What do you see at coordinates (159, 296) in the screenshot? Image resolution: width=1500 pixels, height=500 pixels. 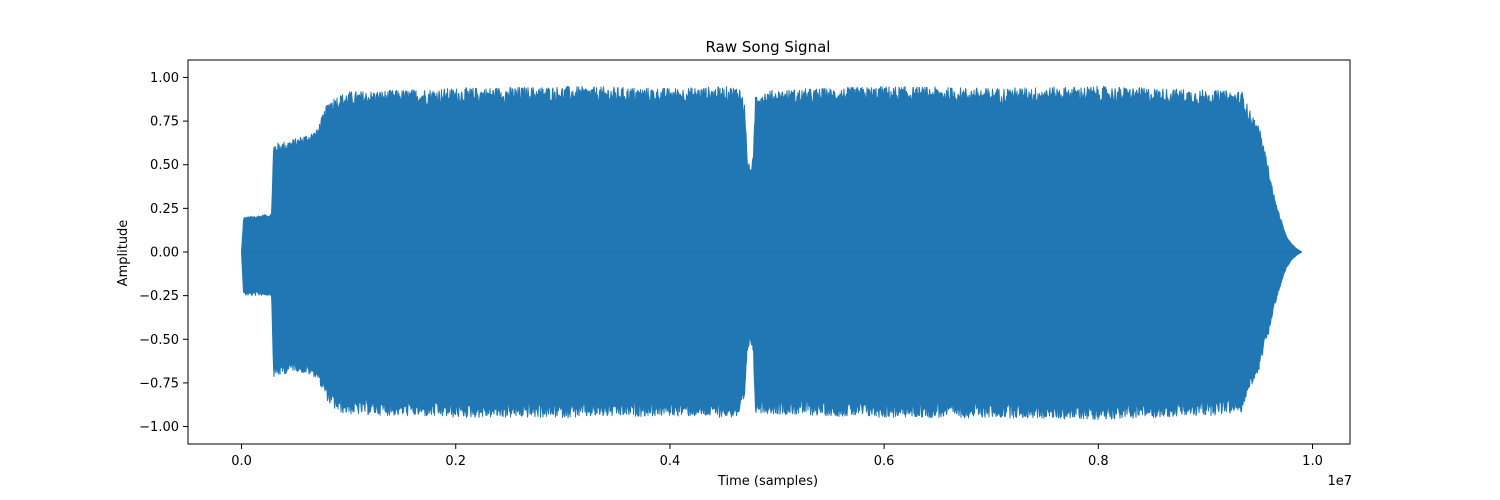 I see `y-tick-label: −0.25` at bounding box center [159, 296].